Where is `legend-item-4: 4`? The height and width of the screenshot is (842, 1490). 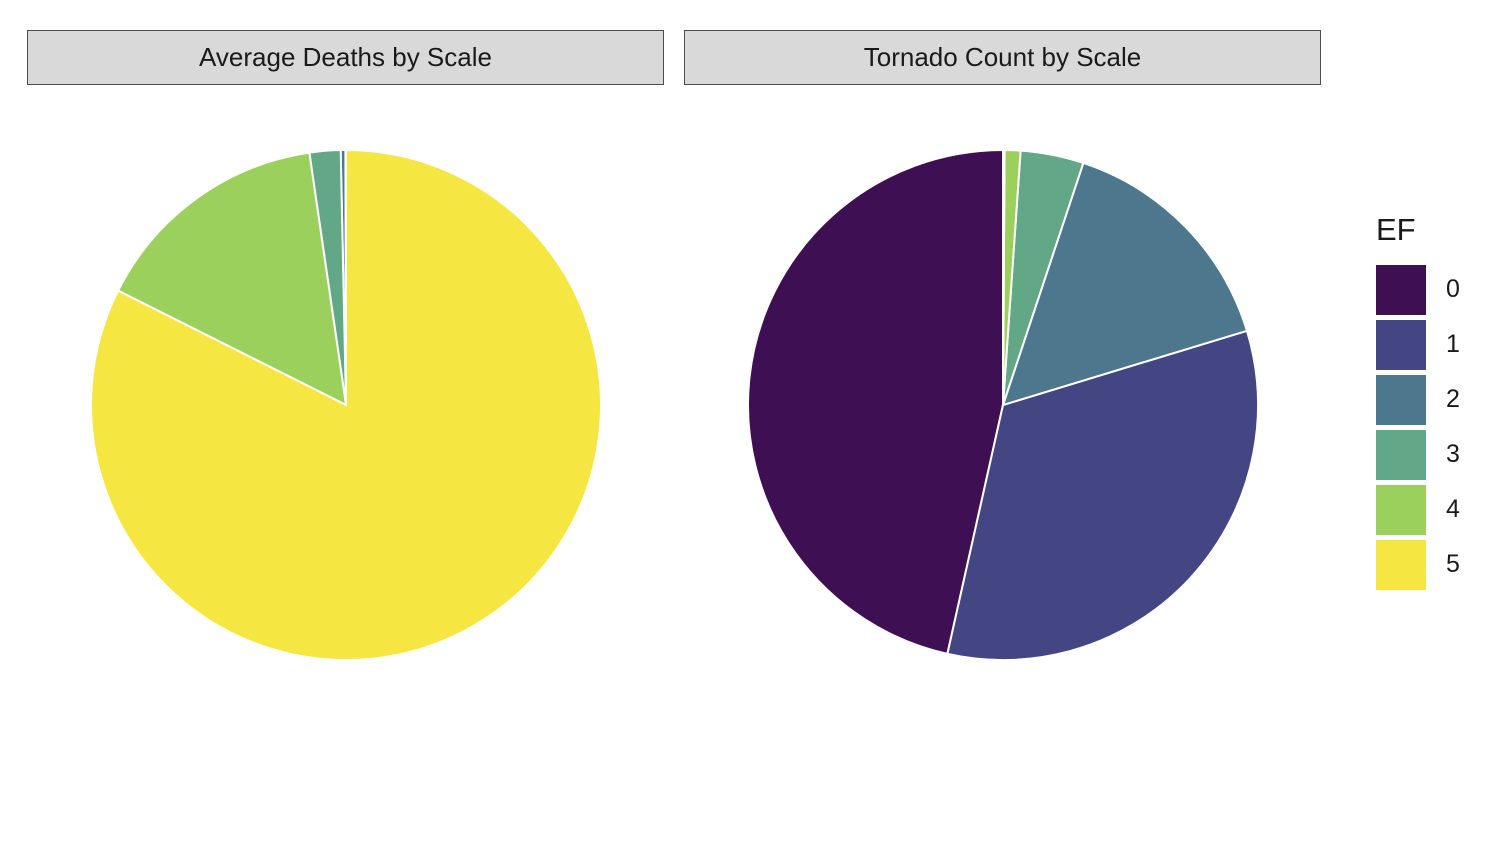
legend-item-4: 4 is located at coordinates (1418, 509).